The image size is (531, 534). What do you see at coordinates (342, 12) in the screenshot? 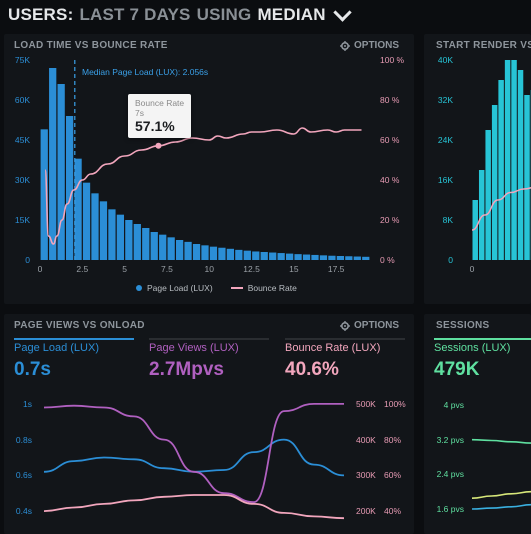
I see `chevron-down-icon` at bounding box center [342, 12].